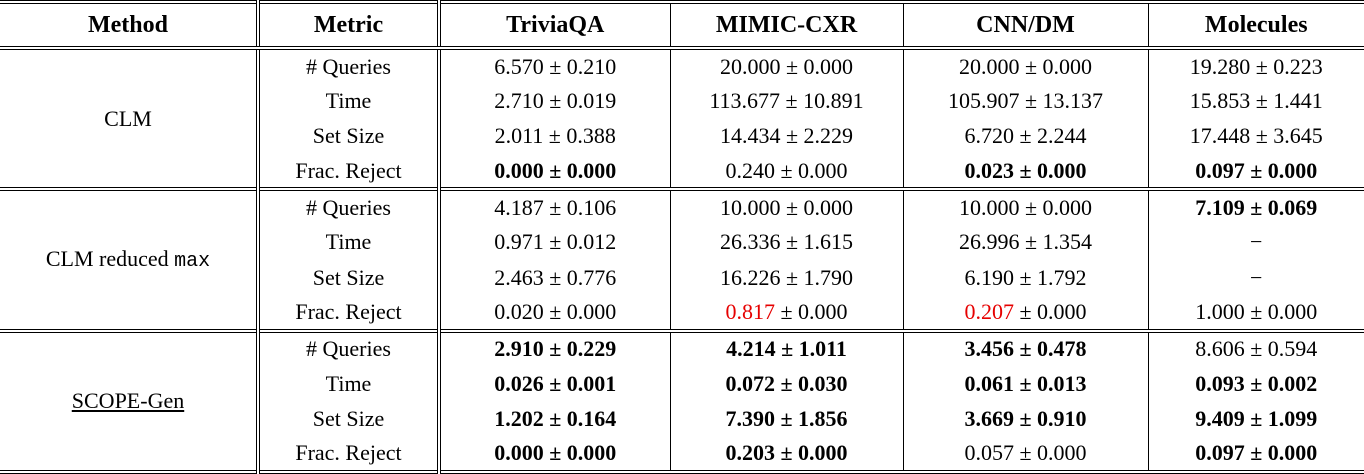 The height and width of the screenshot is (474, 1364). I want to click on value-cell: 0.026 ± 0.001, so click(553, 383).